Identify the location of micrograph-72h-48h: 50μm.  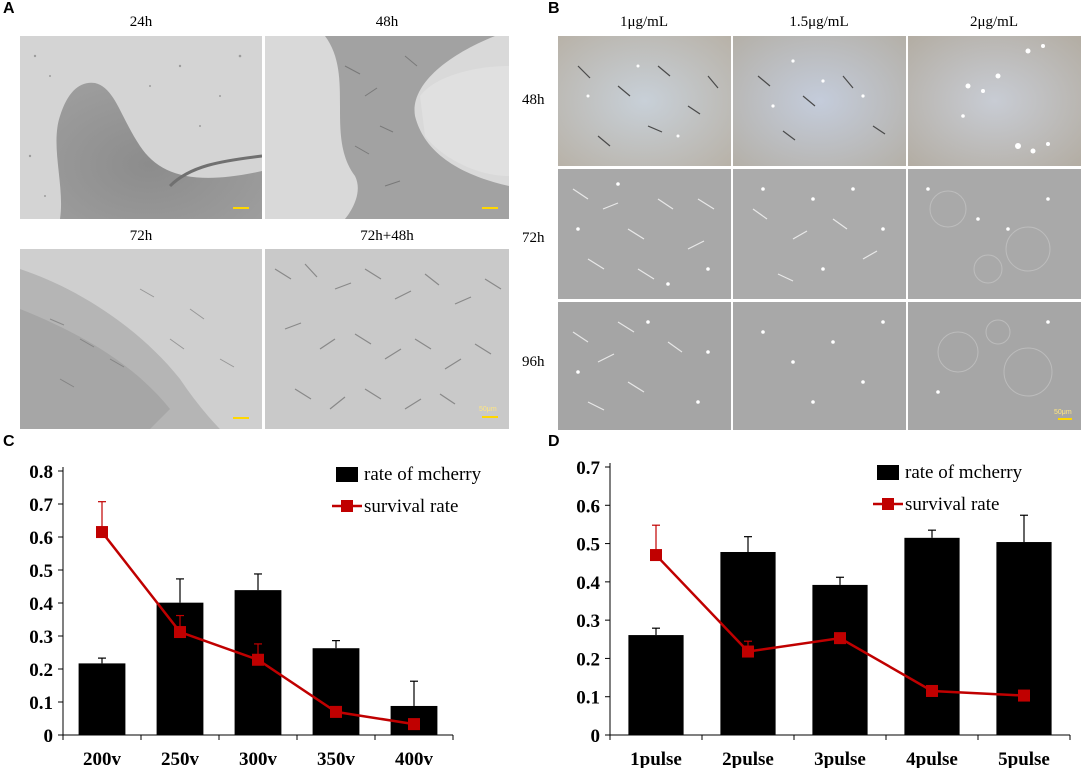
(387, 339).